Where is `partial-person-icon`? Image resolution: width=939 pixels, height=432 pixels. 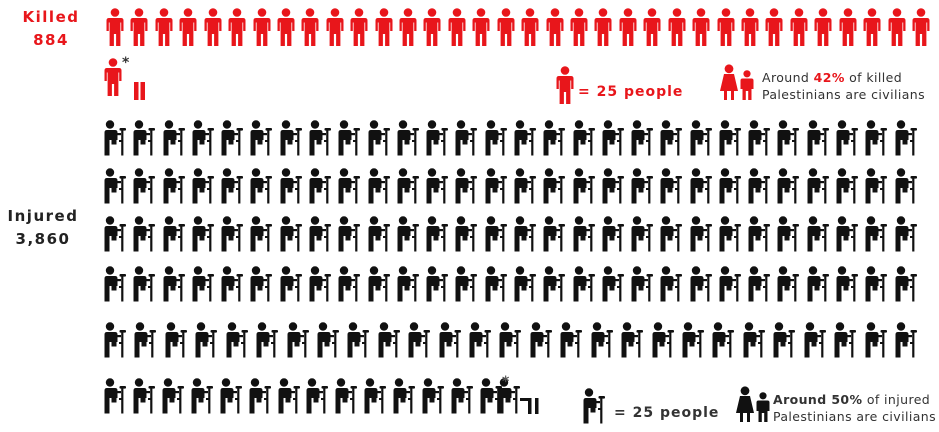
partial-person-icon is located at coordinates (140, 93).